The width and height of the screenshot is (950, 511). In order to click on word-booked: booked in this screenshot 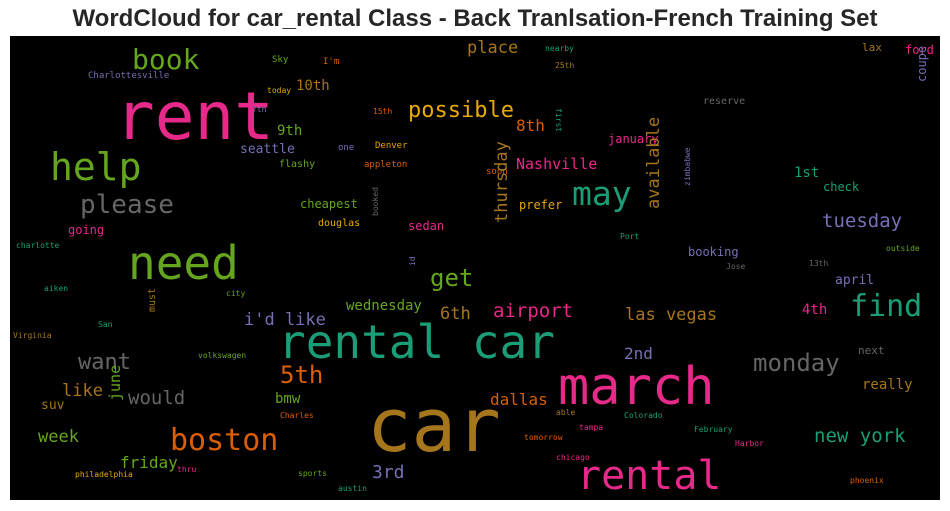, I will do `click(375, 201)`.